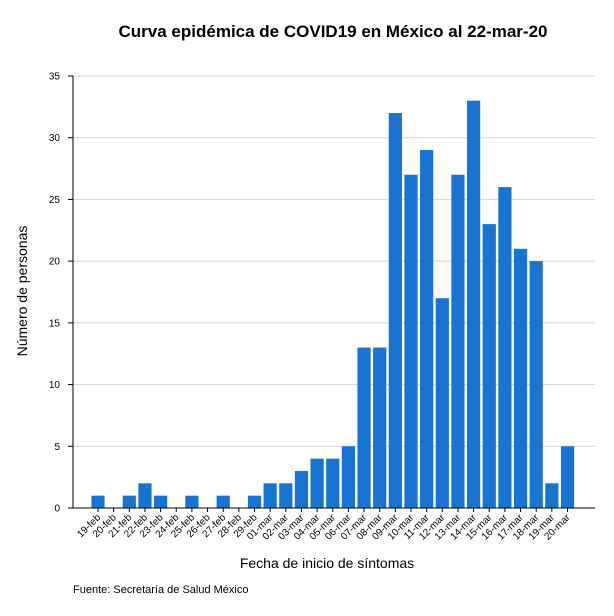 This screenshot has height=616, width=614. Describe the element at coordinates (55, 262) in the screenshot. I see `y-tick-label: 20` at that location.